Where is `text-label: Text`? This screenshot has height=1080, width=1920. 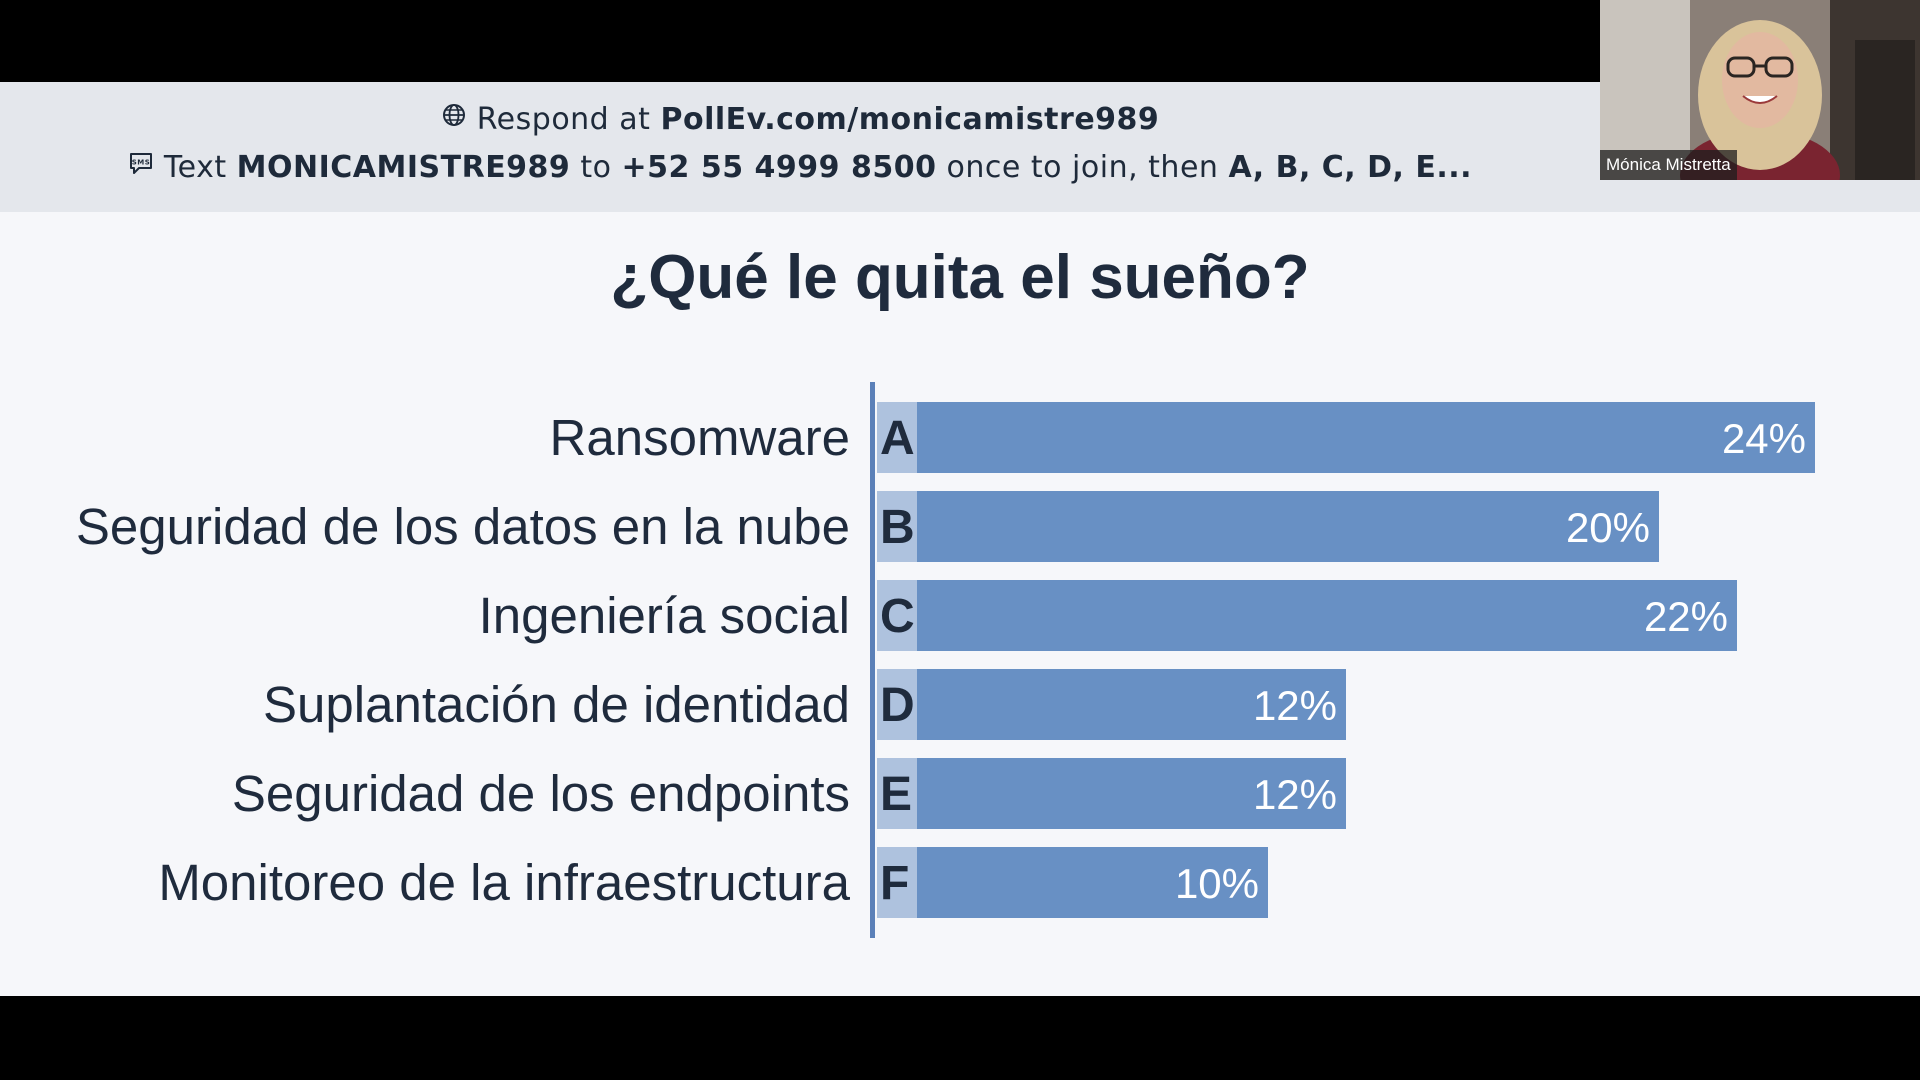 text-label: Text is located at coordinates (195, 167).